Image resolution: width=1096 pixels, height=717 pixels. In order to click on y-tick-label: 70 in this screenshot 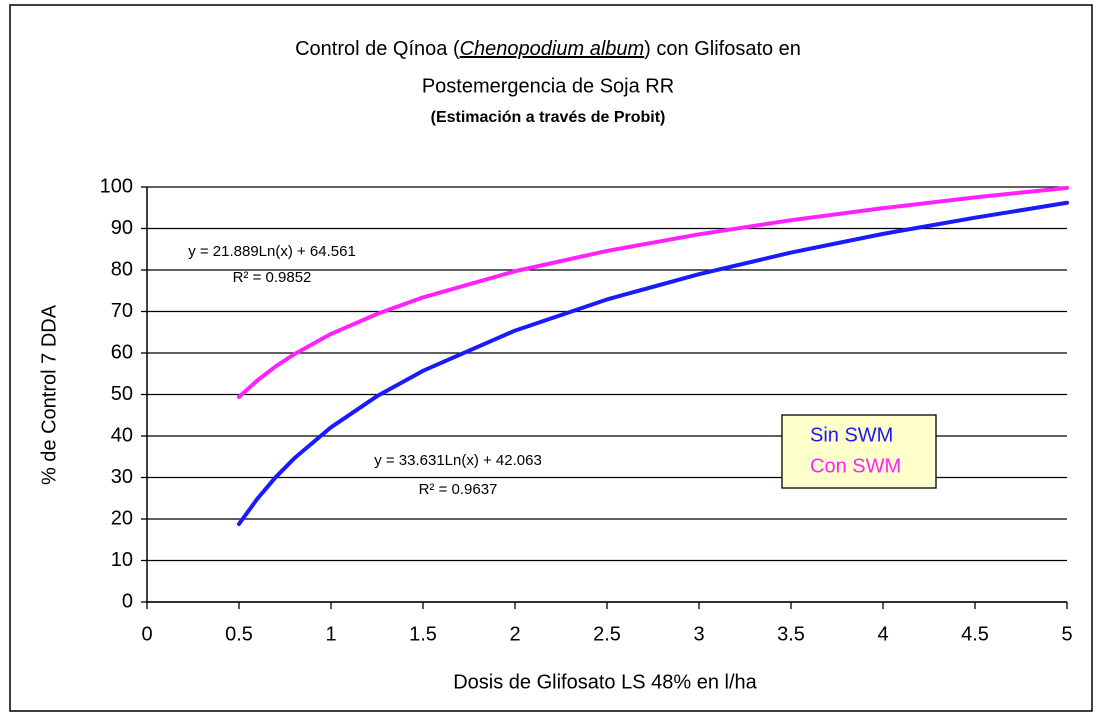, I will do `click(122, 311)`.